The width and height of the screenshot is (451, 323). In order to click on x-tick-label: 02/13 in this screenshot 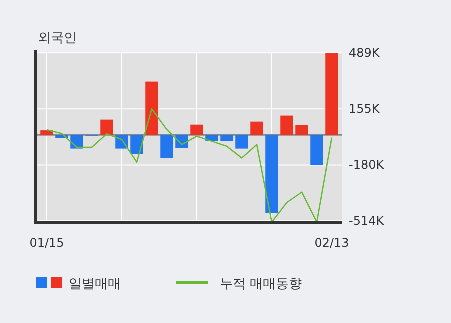, I will do `click(332, 243)`.